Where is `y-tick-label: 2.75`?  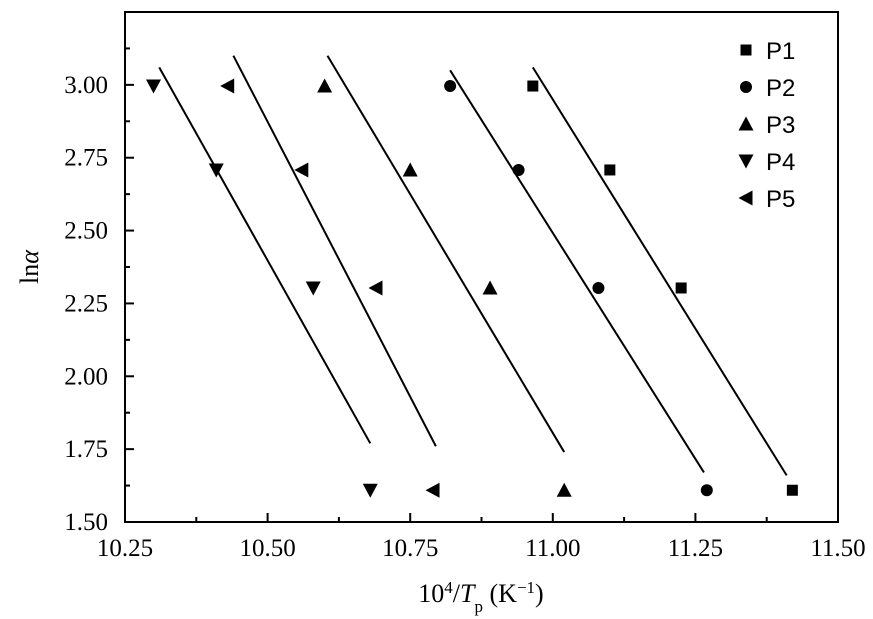 y-tick-label: 2.75 is located at coordinates (86, 158).